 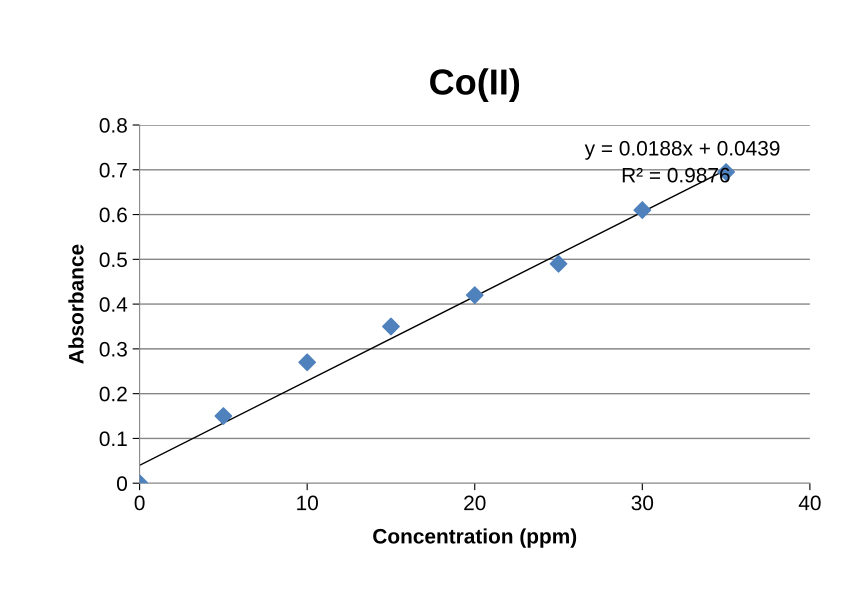 What do you see at coordinates (76, 304) in the screenshot?
I see `y-axis-title: Absorbance` at bounding box center [76, 304].